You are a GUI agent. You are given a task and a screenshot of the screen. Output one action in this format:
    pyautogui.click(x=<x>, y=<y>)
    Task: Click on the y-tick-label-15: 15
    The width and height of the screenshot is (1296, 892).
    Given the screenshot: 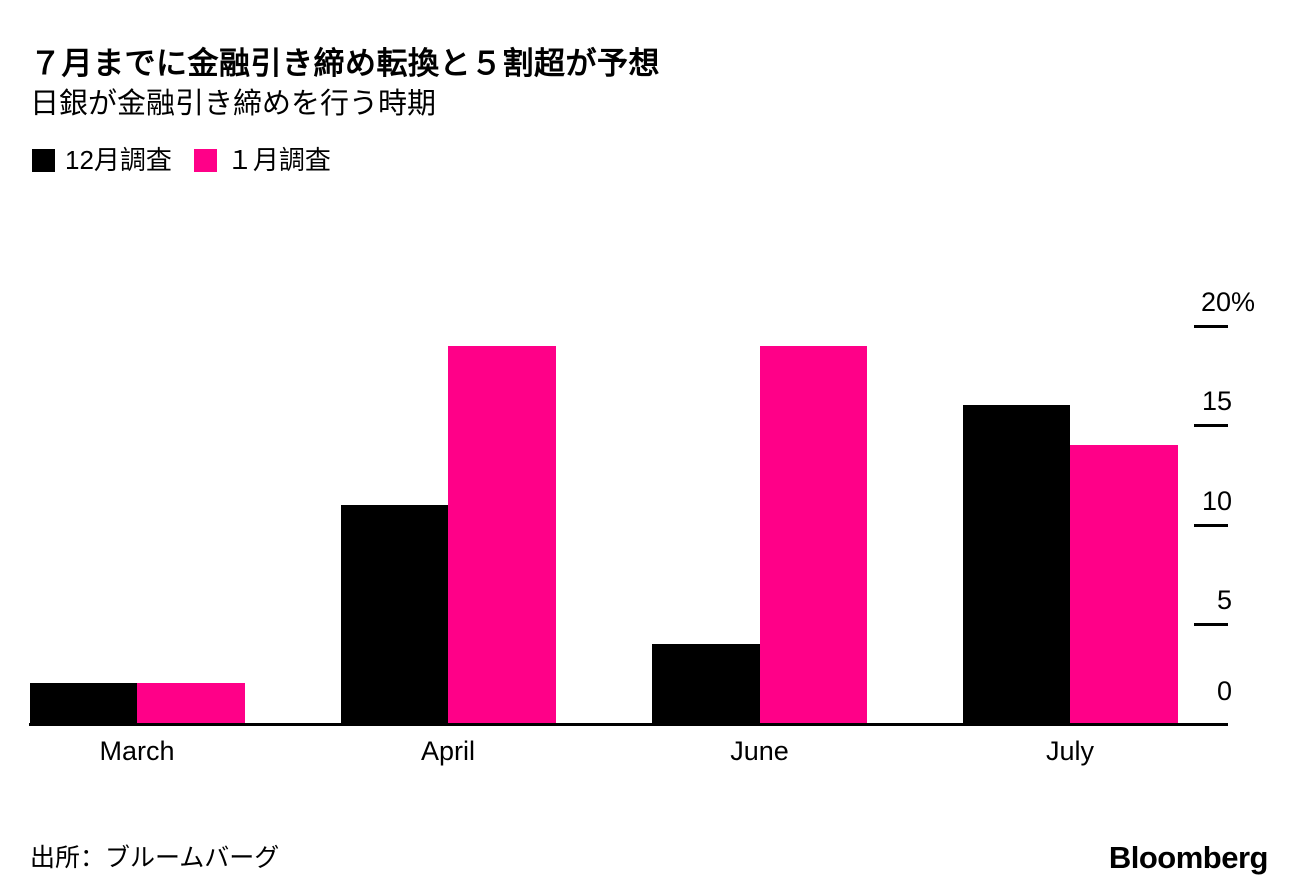 What is the action you would take?
    pyautogui.click(x=1216, y=401)
    